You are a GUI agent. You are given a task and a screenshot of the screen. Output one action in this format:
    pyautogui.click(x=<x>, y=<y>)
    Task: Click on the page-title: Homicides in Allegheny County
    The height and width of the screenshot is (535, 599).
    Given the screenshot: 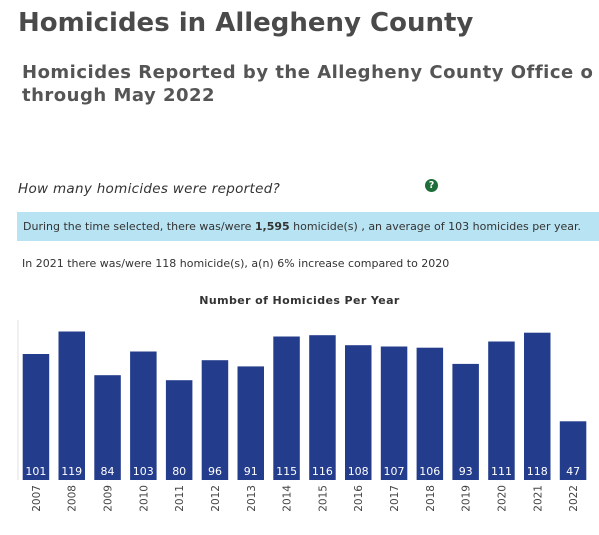 What is the action you would take?
    pyautogui.click(x=246, y=23)
    